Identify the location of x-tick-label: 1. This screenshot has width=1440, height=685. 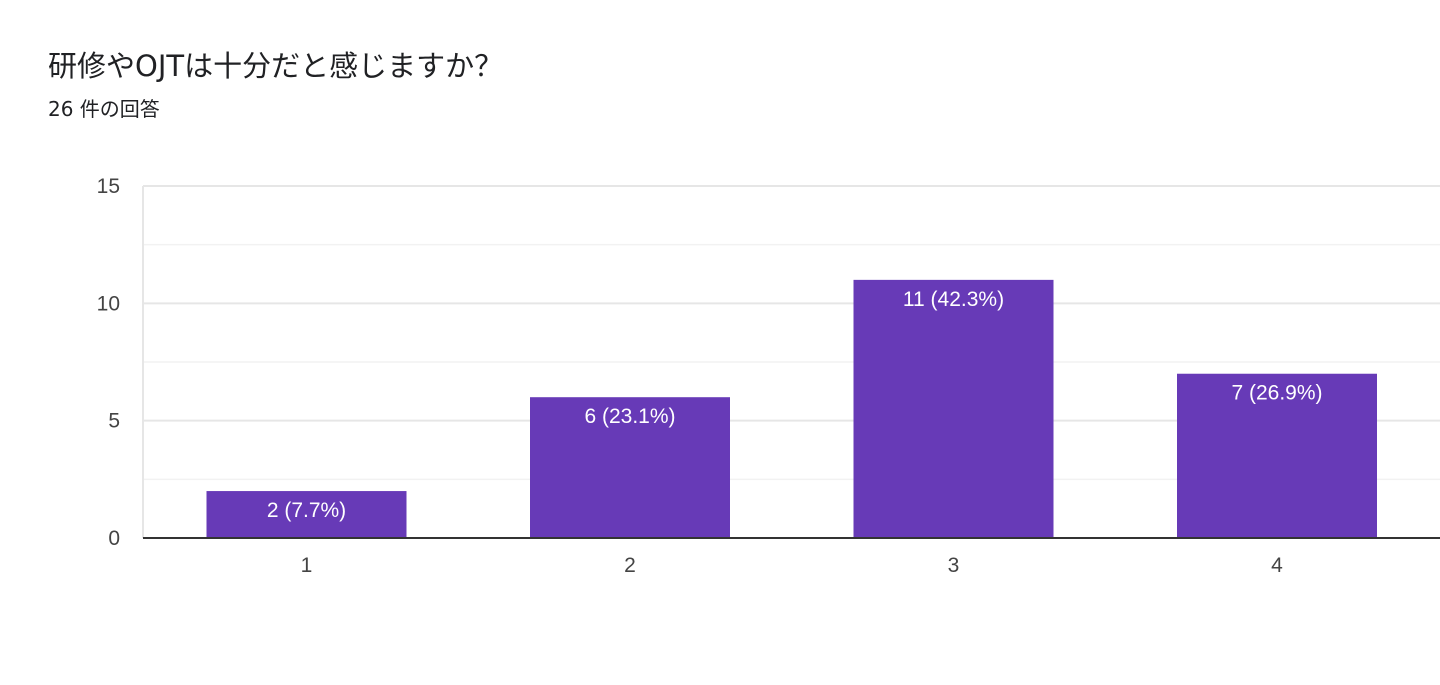
(307, 565).